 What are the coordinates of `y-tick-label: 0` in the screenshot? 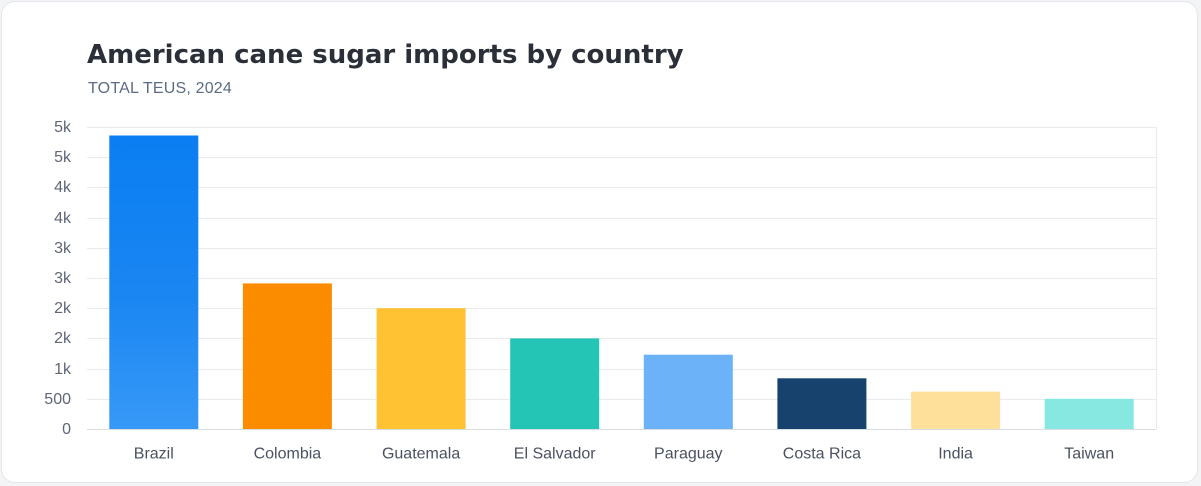 It's located at (66, 429).